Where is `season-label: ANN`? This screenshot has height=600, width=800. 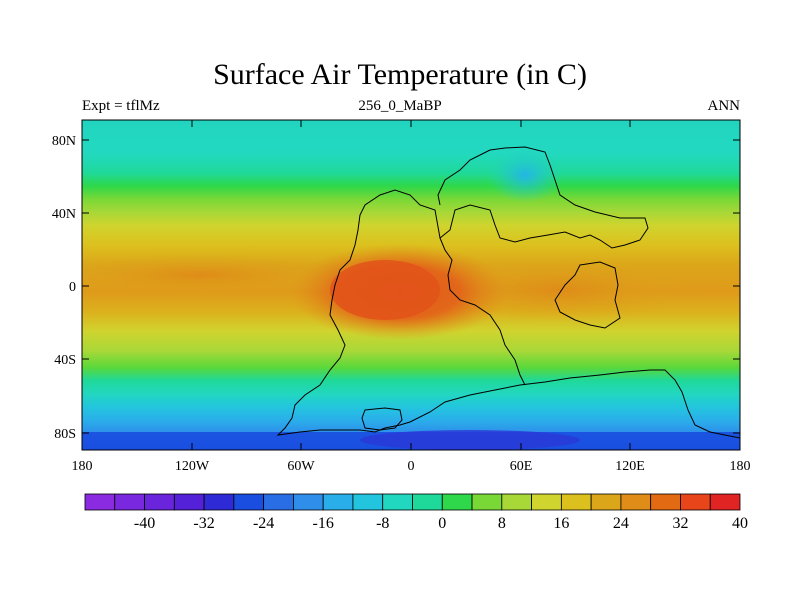
season-label: ANN is located at coordinates (724, 106).